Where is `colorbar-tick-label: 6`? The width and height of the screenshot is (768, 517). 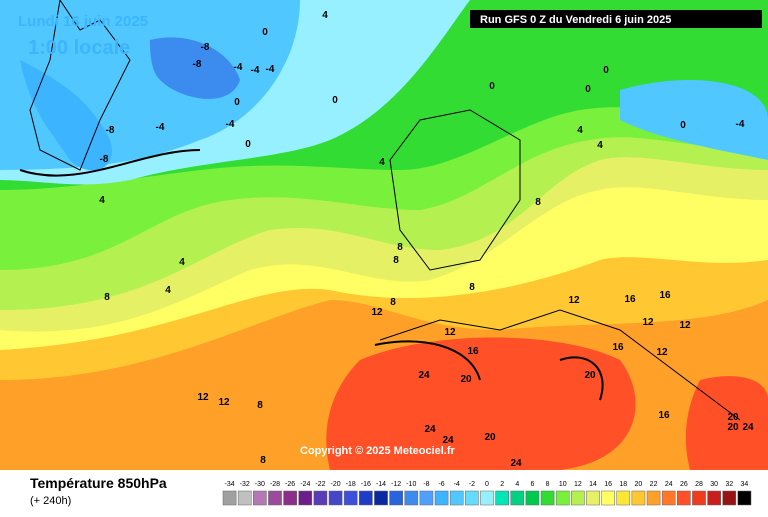
colorbar-tick-label: 6 is located at coordinates (532, 484).